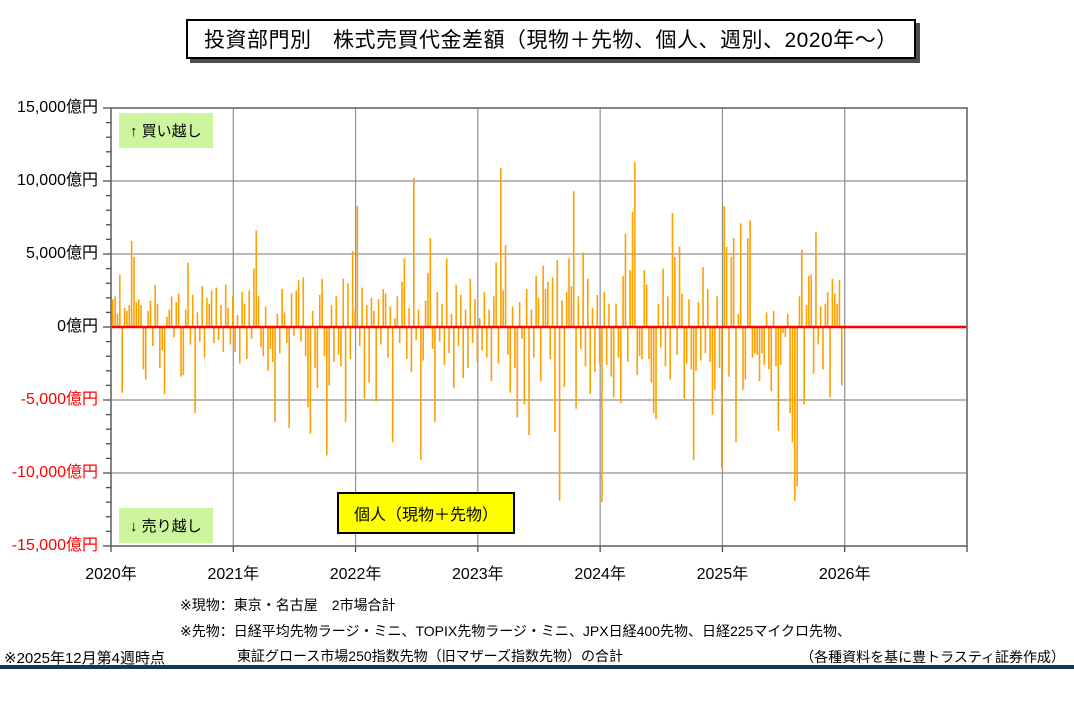 The image size is (1074, 707). I want to click on y-axis-label: 10,000億円, so click(57, 180).